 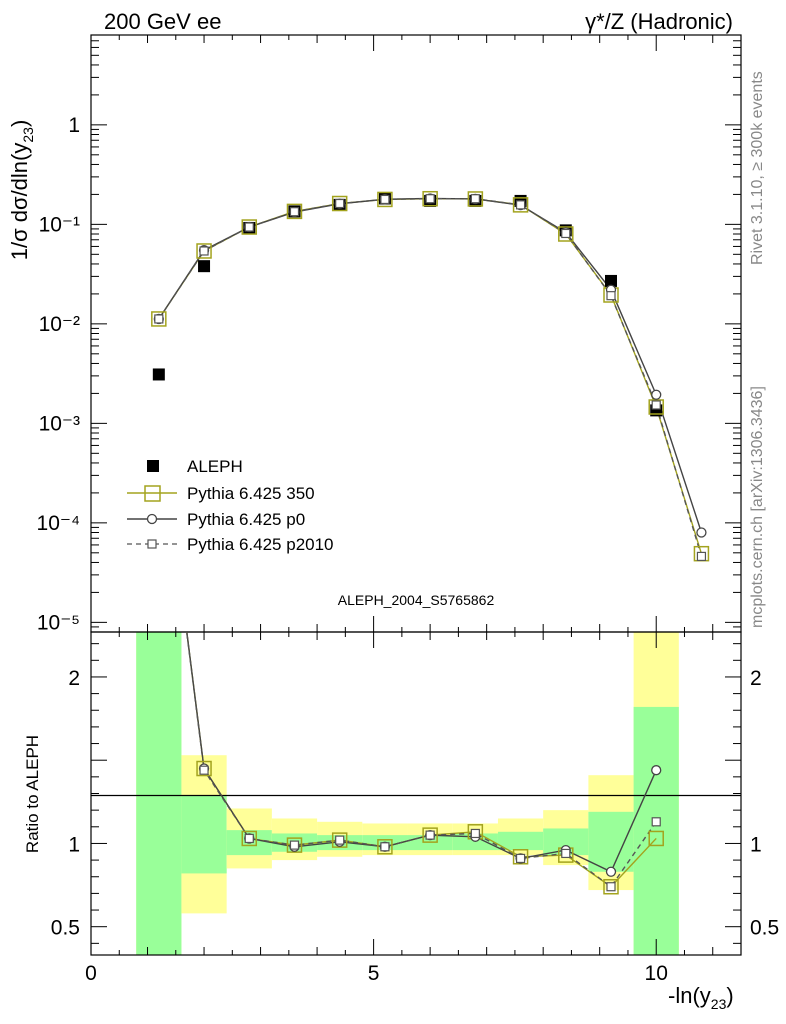 What do you see at coordinates (152, 544) in the screenshot?
I see `legend-marker-p2010` at bounding box center [152, 544].